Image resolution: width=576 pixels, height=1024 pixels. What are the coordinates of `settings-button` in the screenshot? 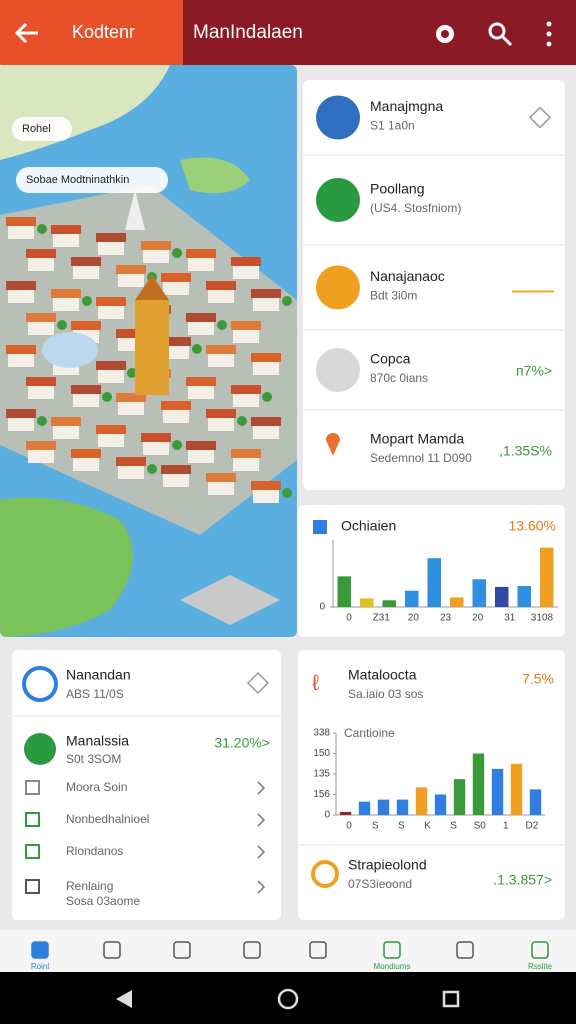 It's located at (445, 34).